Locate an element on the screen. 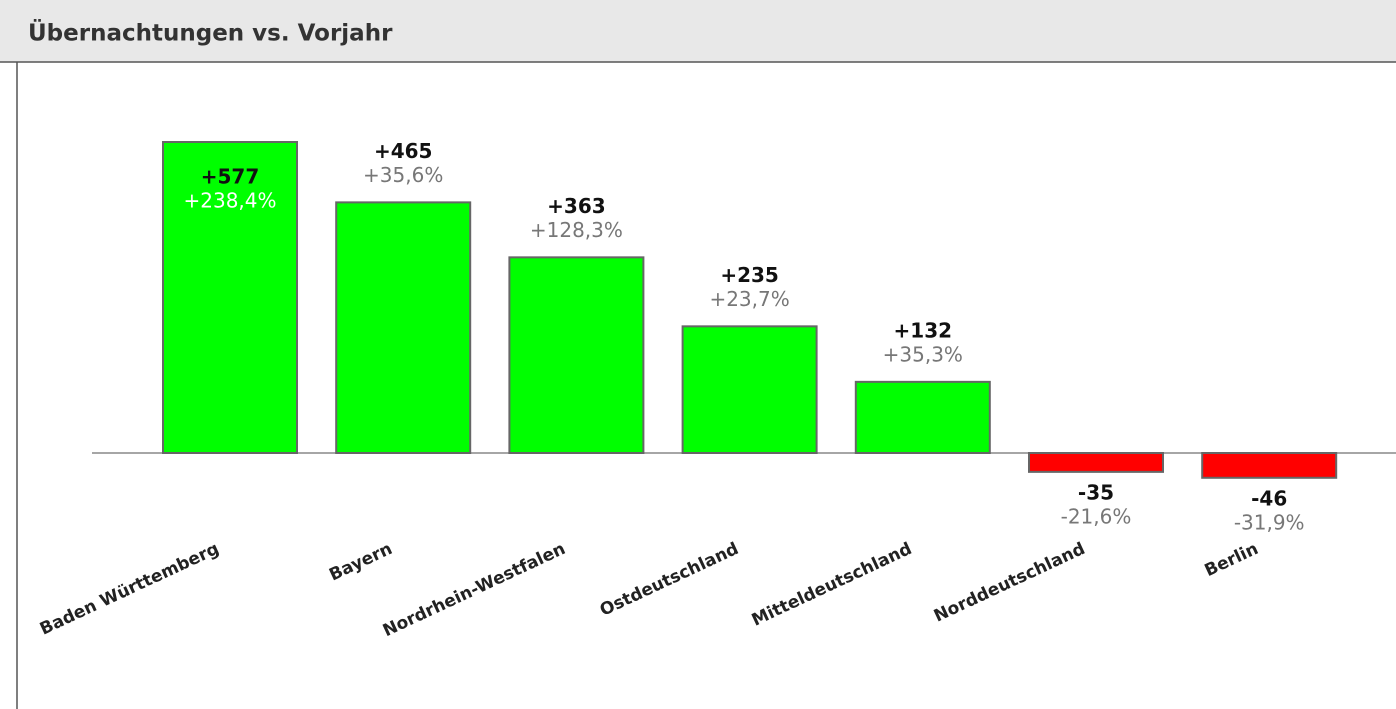  chart-title: Übernachtungen vs. Vorjahr is located at coordinates (210, 33).